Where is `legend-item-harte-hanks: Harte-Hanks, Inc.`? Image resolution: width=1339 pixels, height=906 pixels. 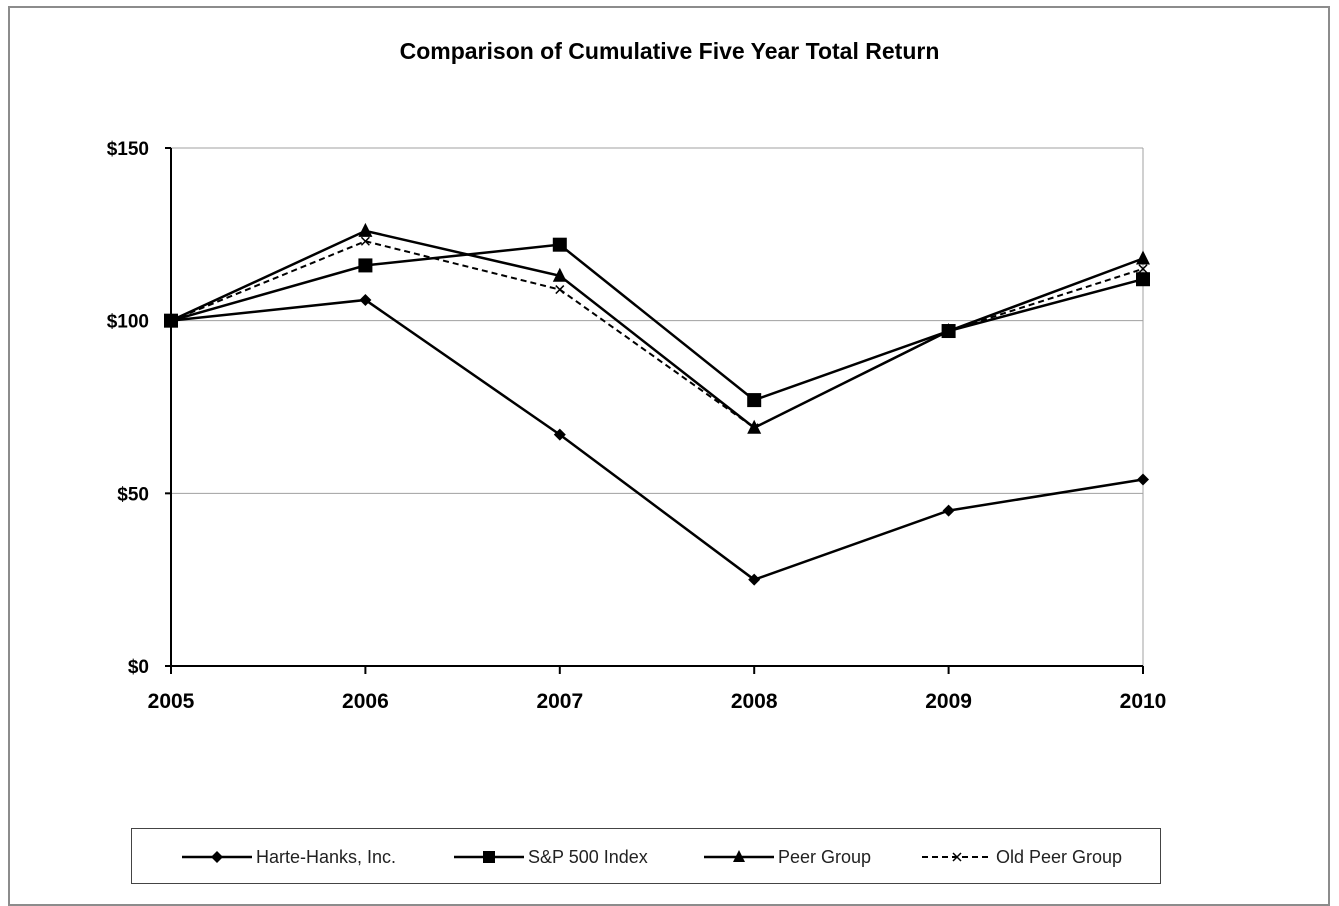
legend-item-harte-hanks: Harte-Hanks, Inc. is located at coordinates (289, 857).